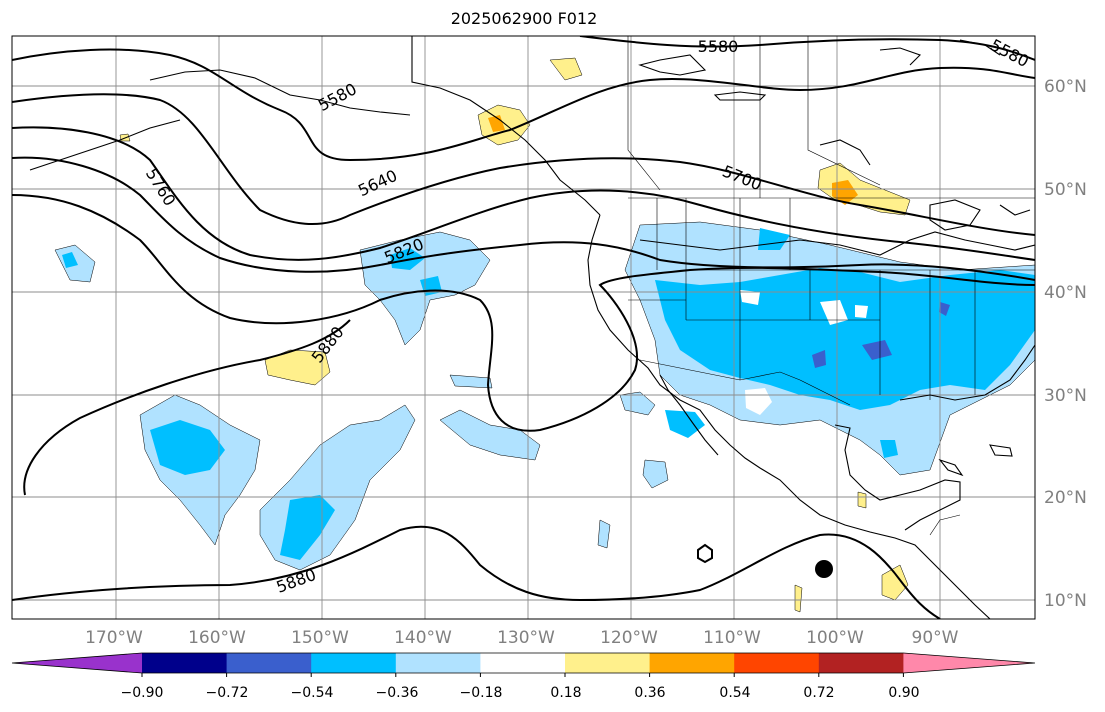 Image resolution: width=1105 pixels, height=712 pixels. Describe the element at coordinates (481, 693) in the screenshot. I see `colorbar-tick-label: −0.18` at that location.